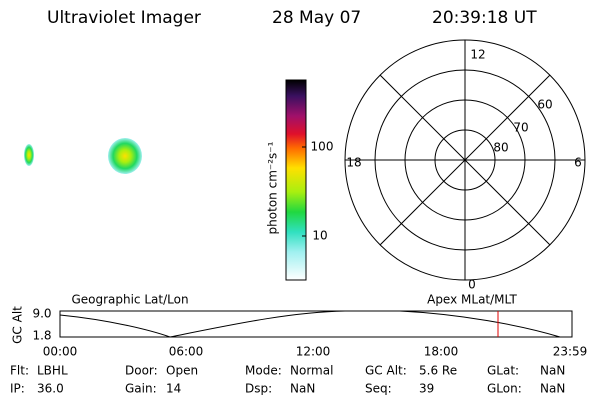 The width and height of the screenshot is (600, 400). What do you see at coordinates (258, 389) in the screenshot?
I see `info-label: Dsp:` at bounding box center [258, 389].